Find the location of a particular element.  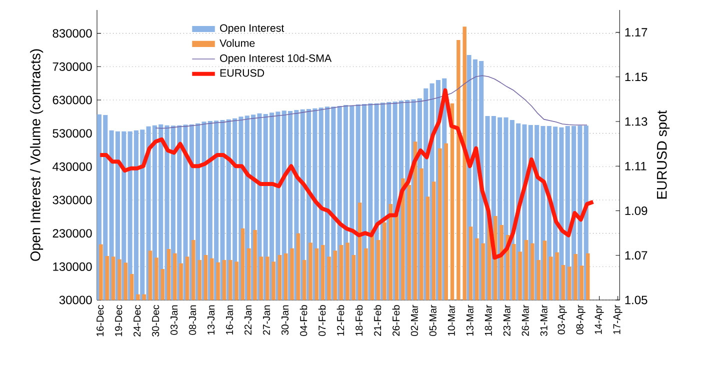

y2-tick-label: 1.13 is located at coordinates (636, 121).